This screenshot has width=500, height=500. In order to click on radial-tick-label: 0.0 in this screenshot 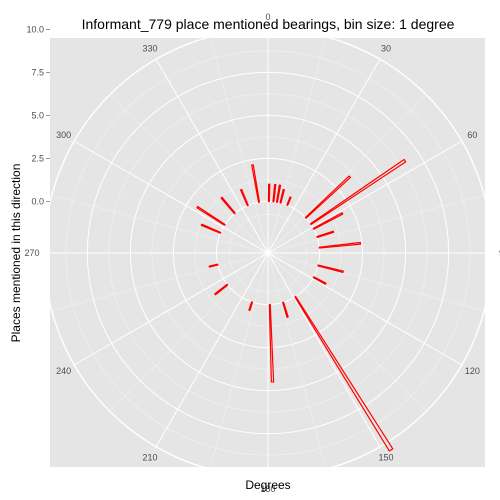, I will do `click(37, 201)`.